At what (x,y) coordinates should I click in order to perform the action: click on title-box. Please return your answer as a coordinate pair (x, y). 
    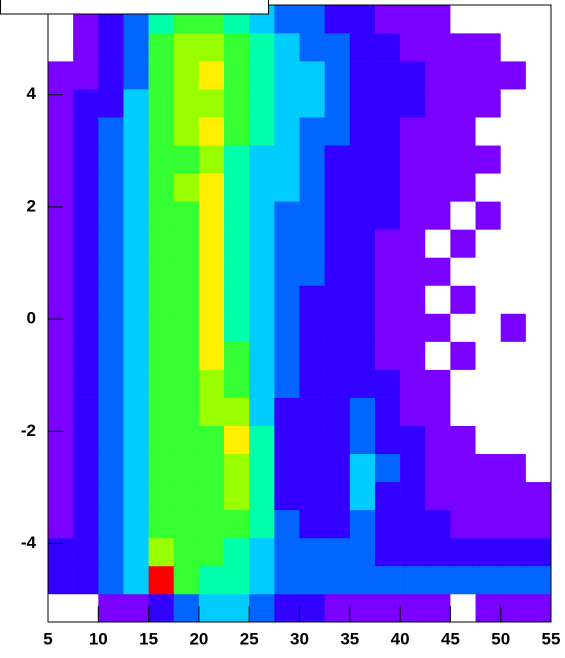
    Looking at the image, I should click on (134, 7).